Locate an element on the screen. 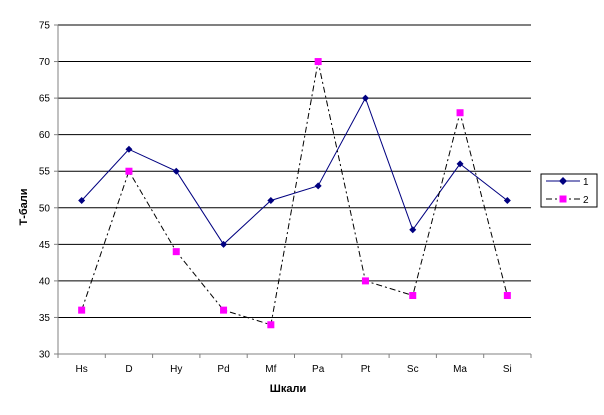  y-tick-label: 75 is located at coordinates (45, 26).